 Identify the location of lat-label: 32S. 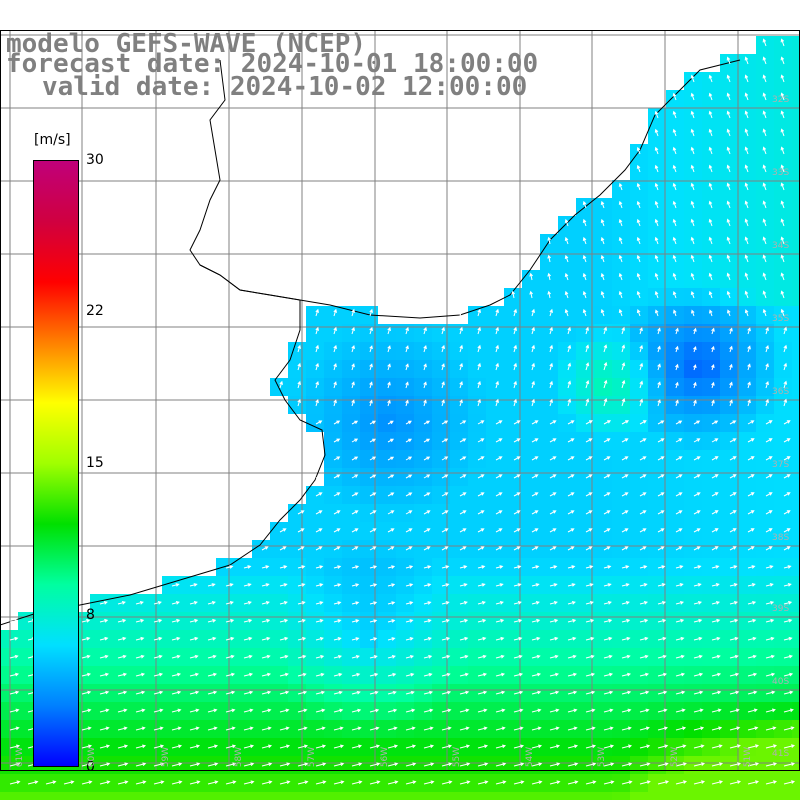
(781, 100).